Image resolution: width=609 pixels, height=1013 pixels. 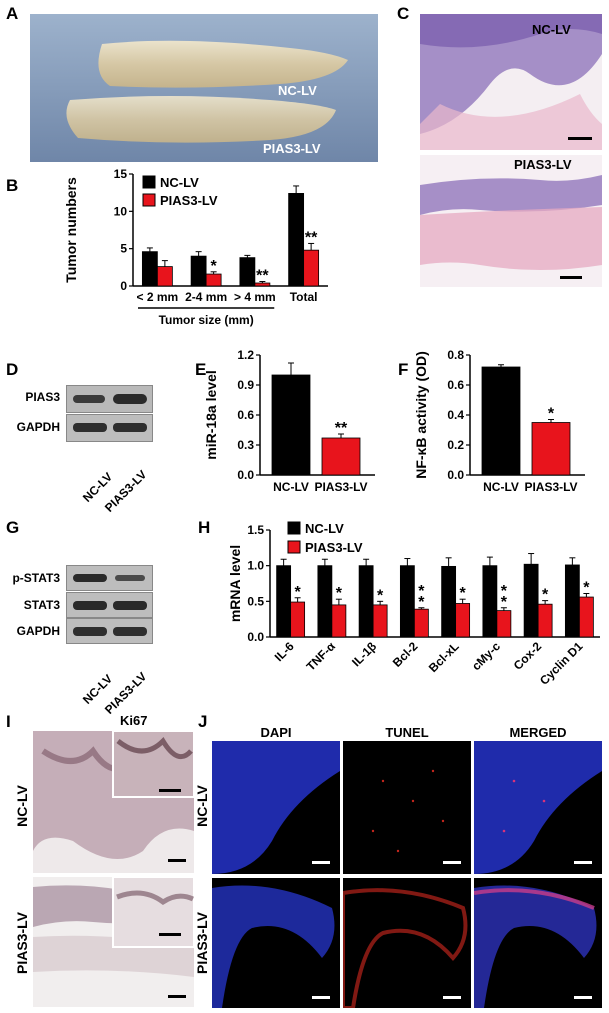 I want to click on colon-gross-image, so click(x=204, y=88).